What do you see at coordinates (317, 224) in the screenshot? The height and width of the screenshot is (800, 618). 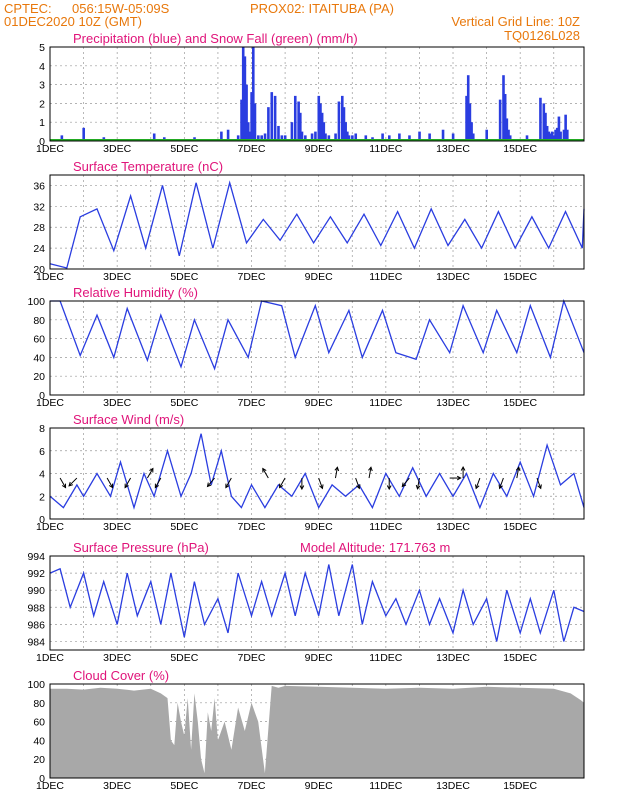 I see `temperature-series-line` at bounding box center [317, 224].